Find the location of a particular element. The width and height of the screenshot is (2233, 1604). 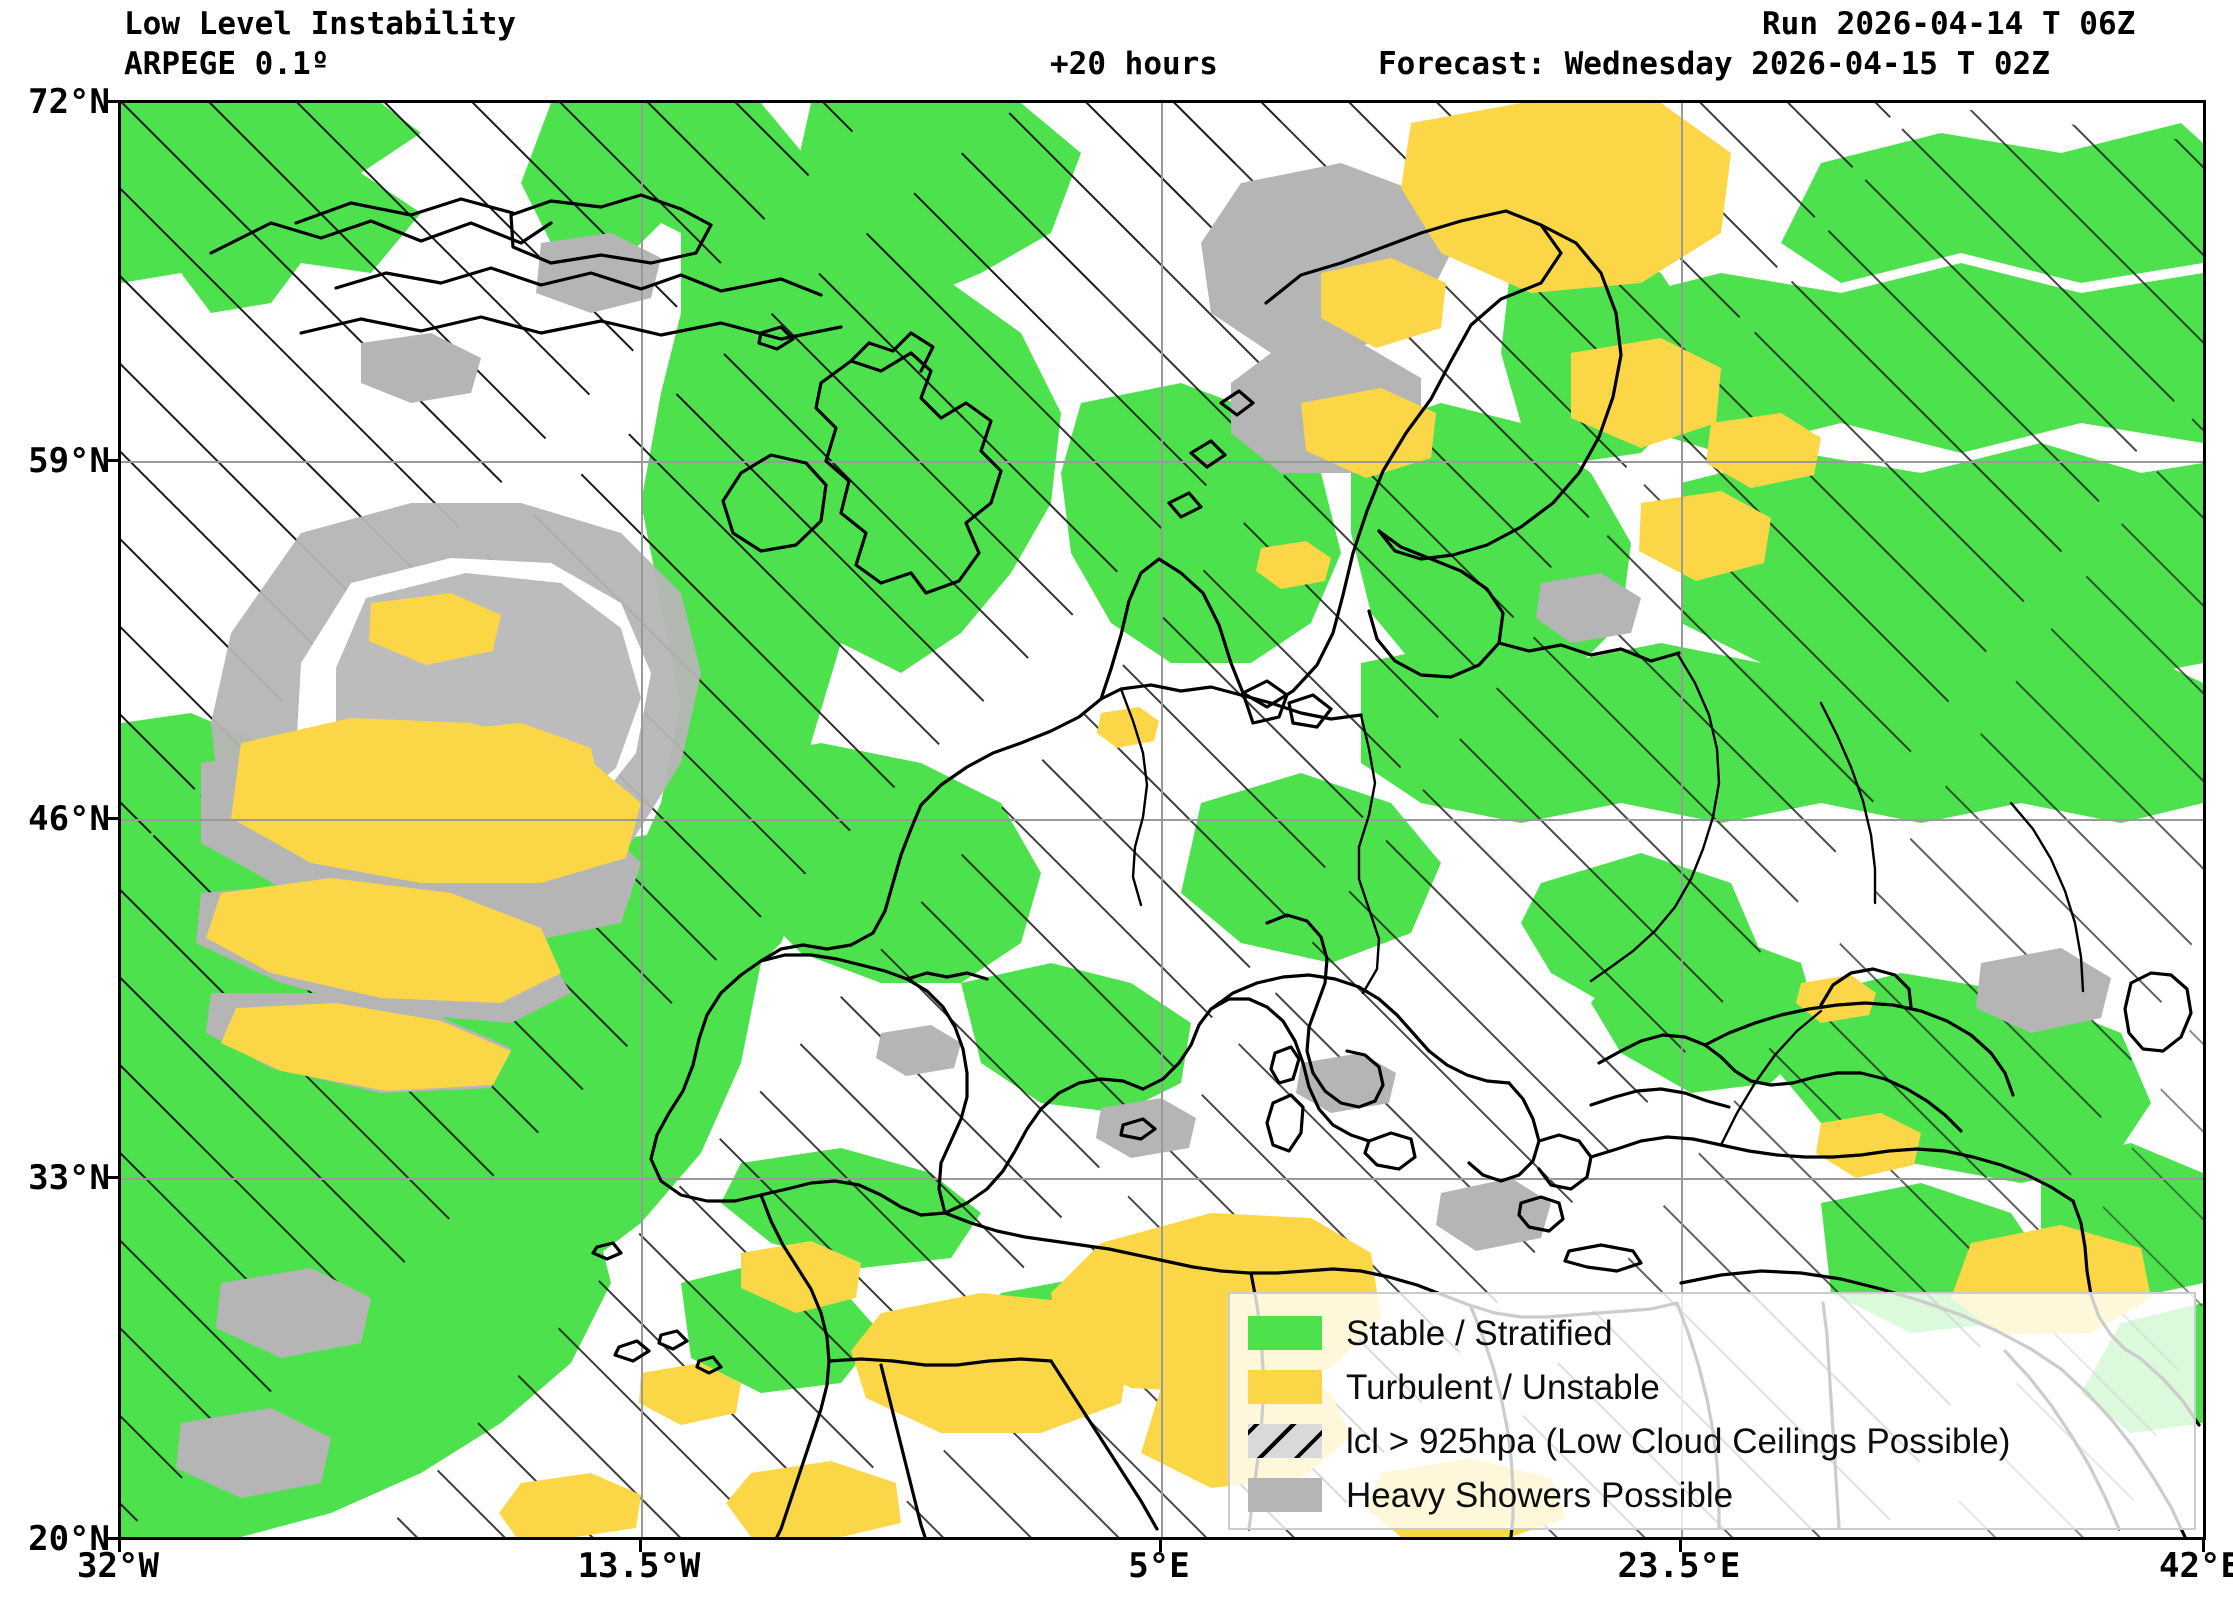

y-axis-label-20n: 20°N is located at coordinates (69, 1539).